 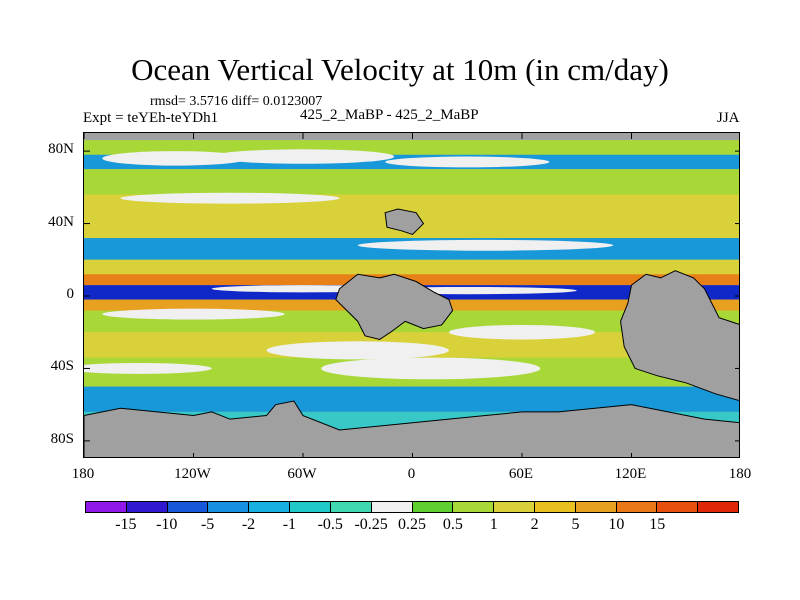 I want to click on lon-tick-label: 120W, so click(x=192, y=474).